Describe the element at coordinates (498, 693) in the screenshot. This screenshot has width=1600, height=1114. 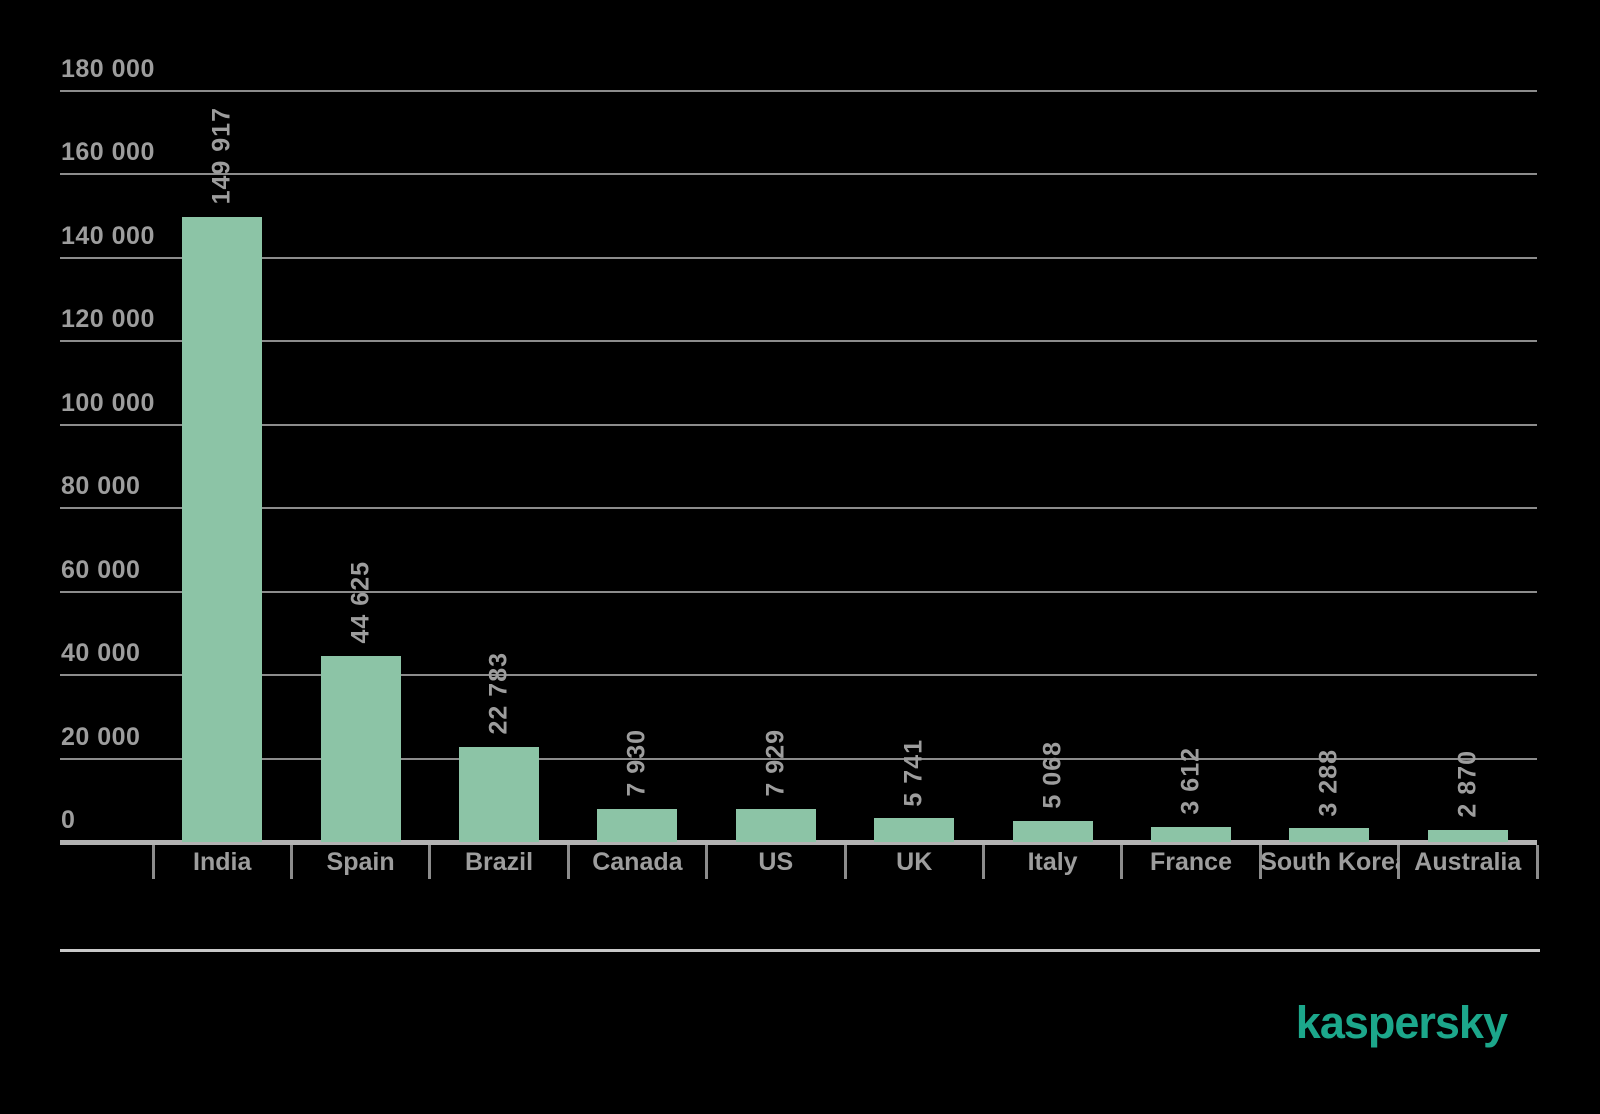
I see `bar-value-label: 22 783` at that location.